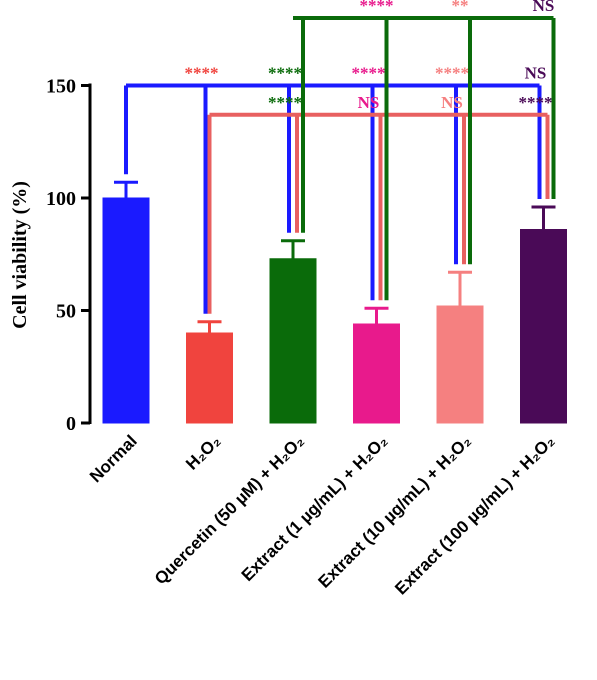 The width and height of the screenshot is (597, 680). Describe the element at coordinates (61, 199) in the screenshot. I see `y-tick-label: 100` at that location.